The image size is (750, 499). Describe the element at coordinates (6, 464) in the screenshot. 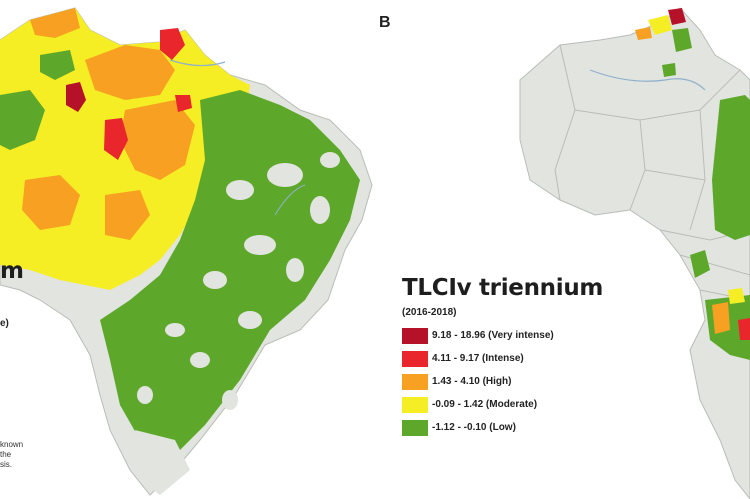

I see `left-footnote-line: sis.` at that location.